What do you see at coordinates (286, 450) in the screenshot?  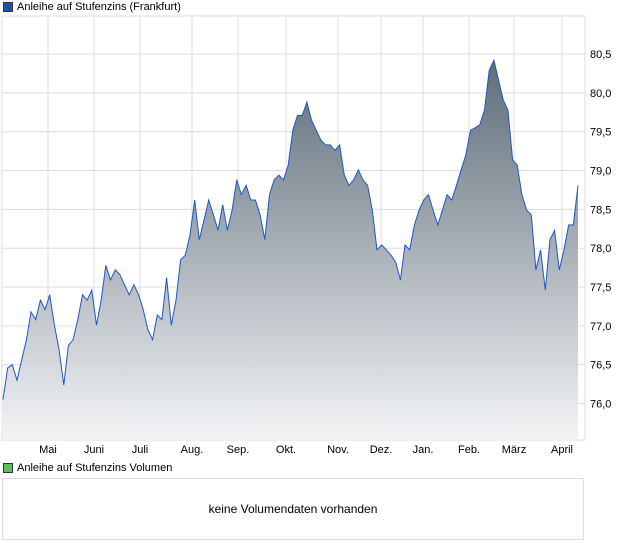 I see `x-tick-label: Okt.` at bounding box center [286, 450].